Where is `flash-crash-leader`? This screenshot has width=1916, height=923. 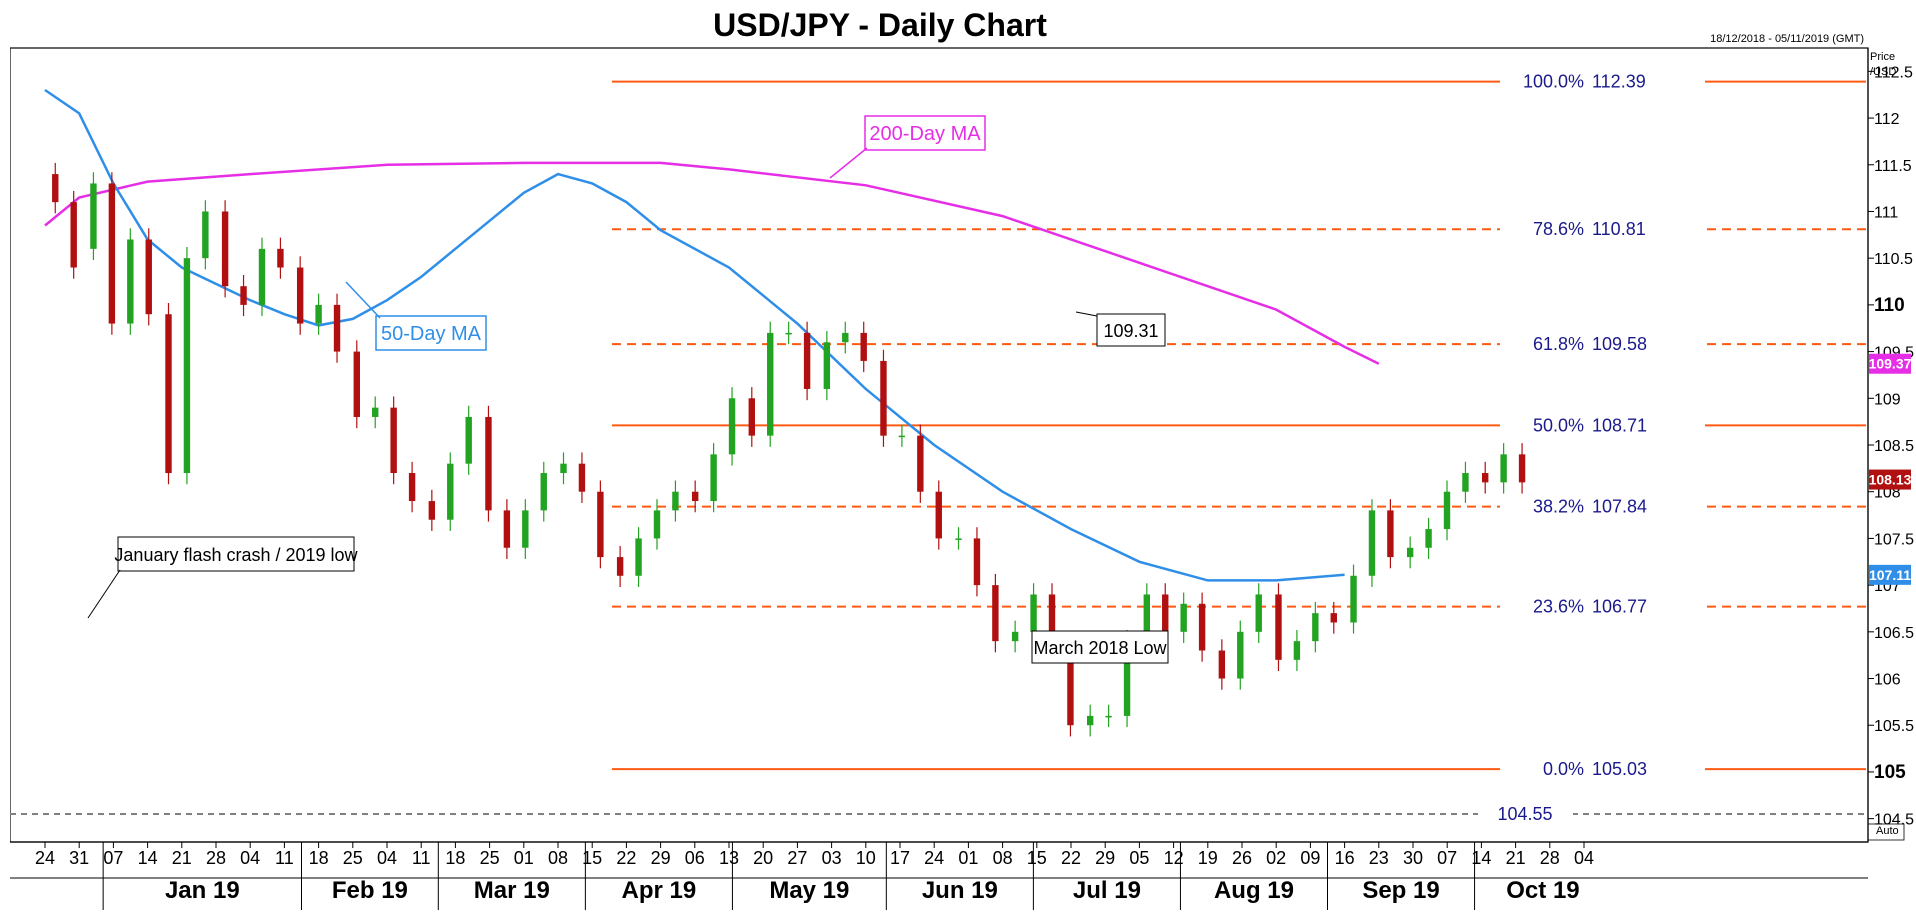 flash-crash-leader is located at coordinates (104, 594).